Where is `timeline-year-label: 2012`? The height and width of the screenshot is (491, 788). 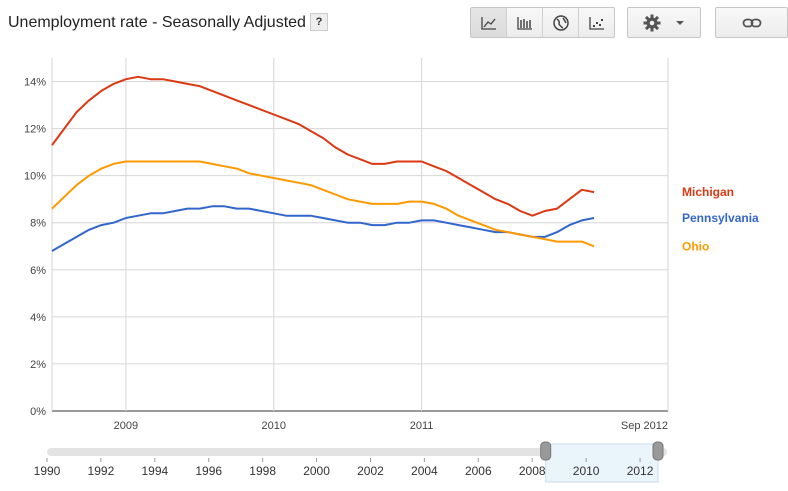
timeline-year-label: 2012 is located at coordinates (640, 471).